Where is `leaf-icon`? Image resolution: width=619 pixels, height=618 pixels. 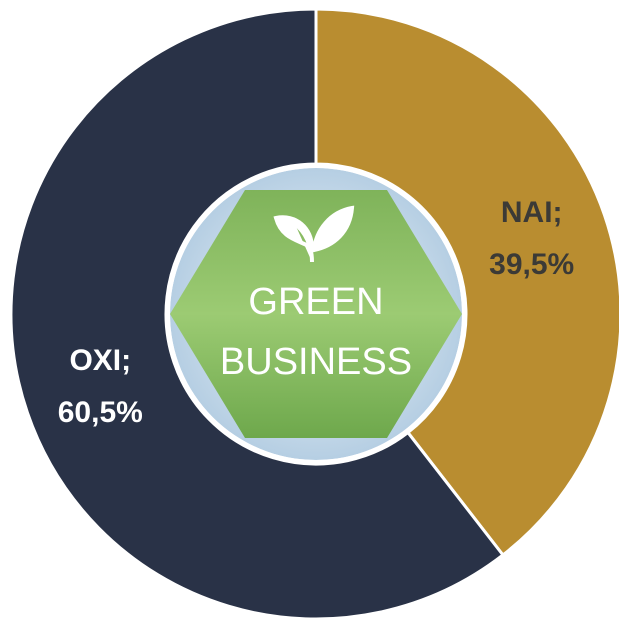
leaf-icon is located at coordinates (314, 234).